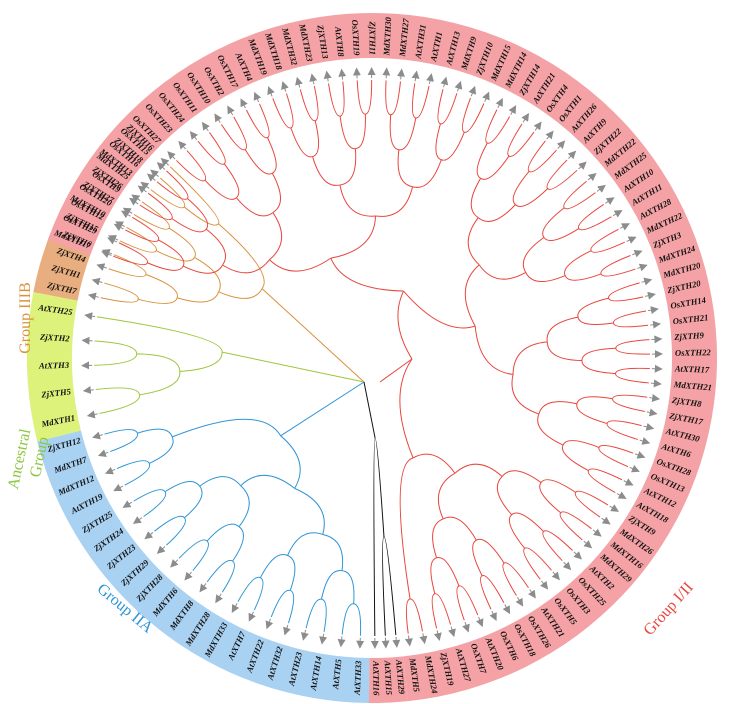 The height and width of the screenshot is (704, 740). I want to click on leaf-label: ZjXTH11, so click(373, 38).